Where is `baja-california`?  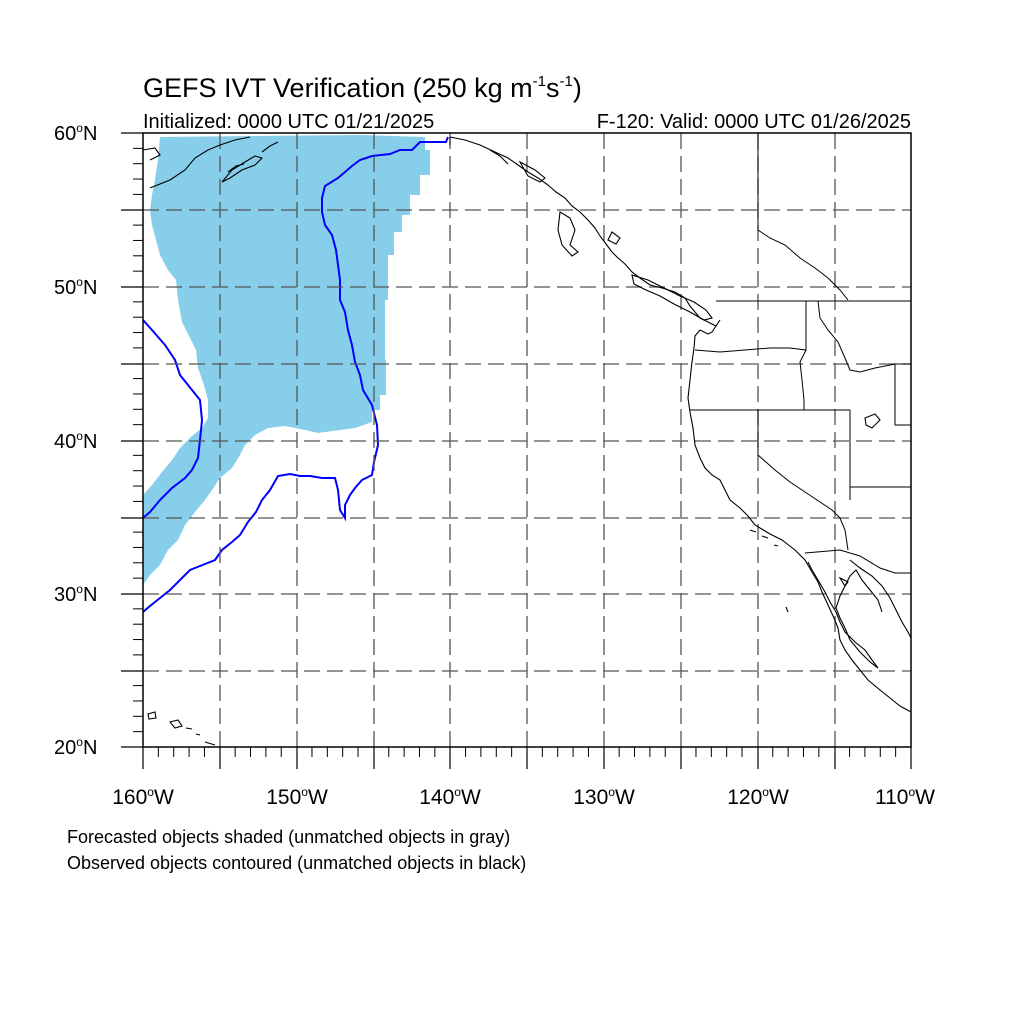
baja-california is located at coordinates (845, 615).